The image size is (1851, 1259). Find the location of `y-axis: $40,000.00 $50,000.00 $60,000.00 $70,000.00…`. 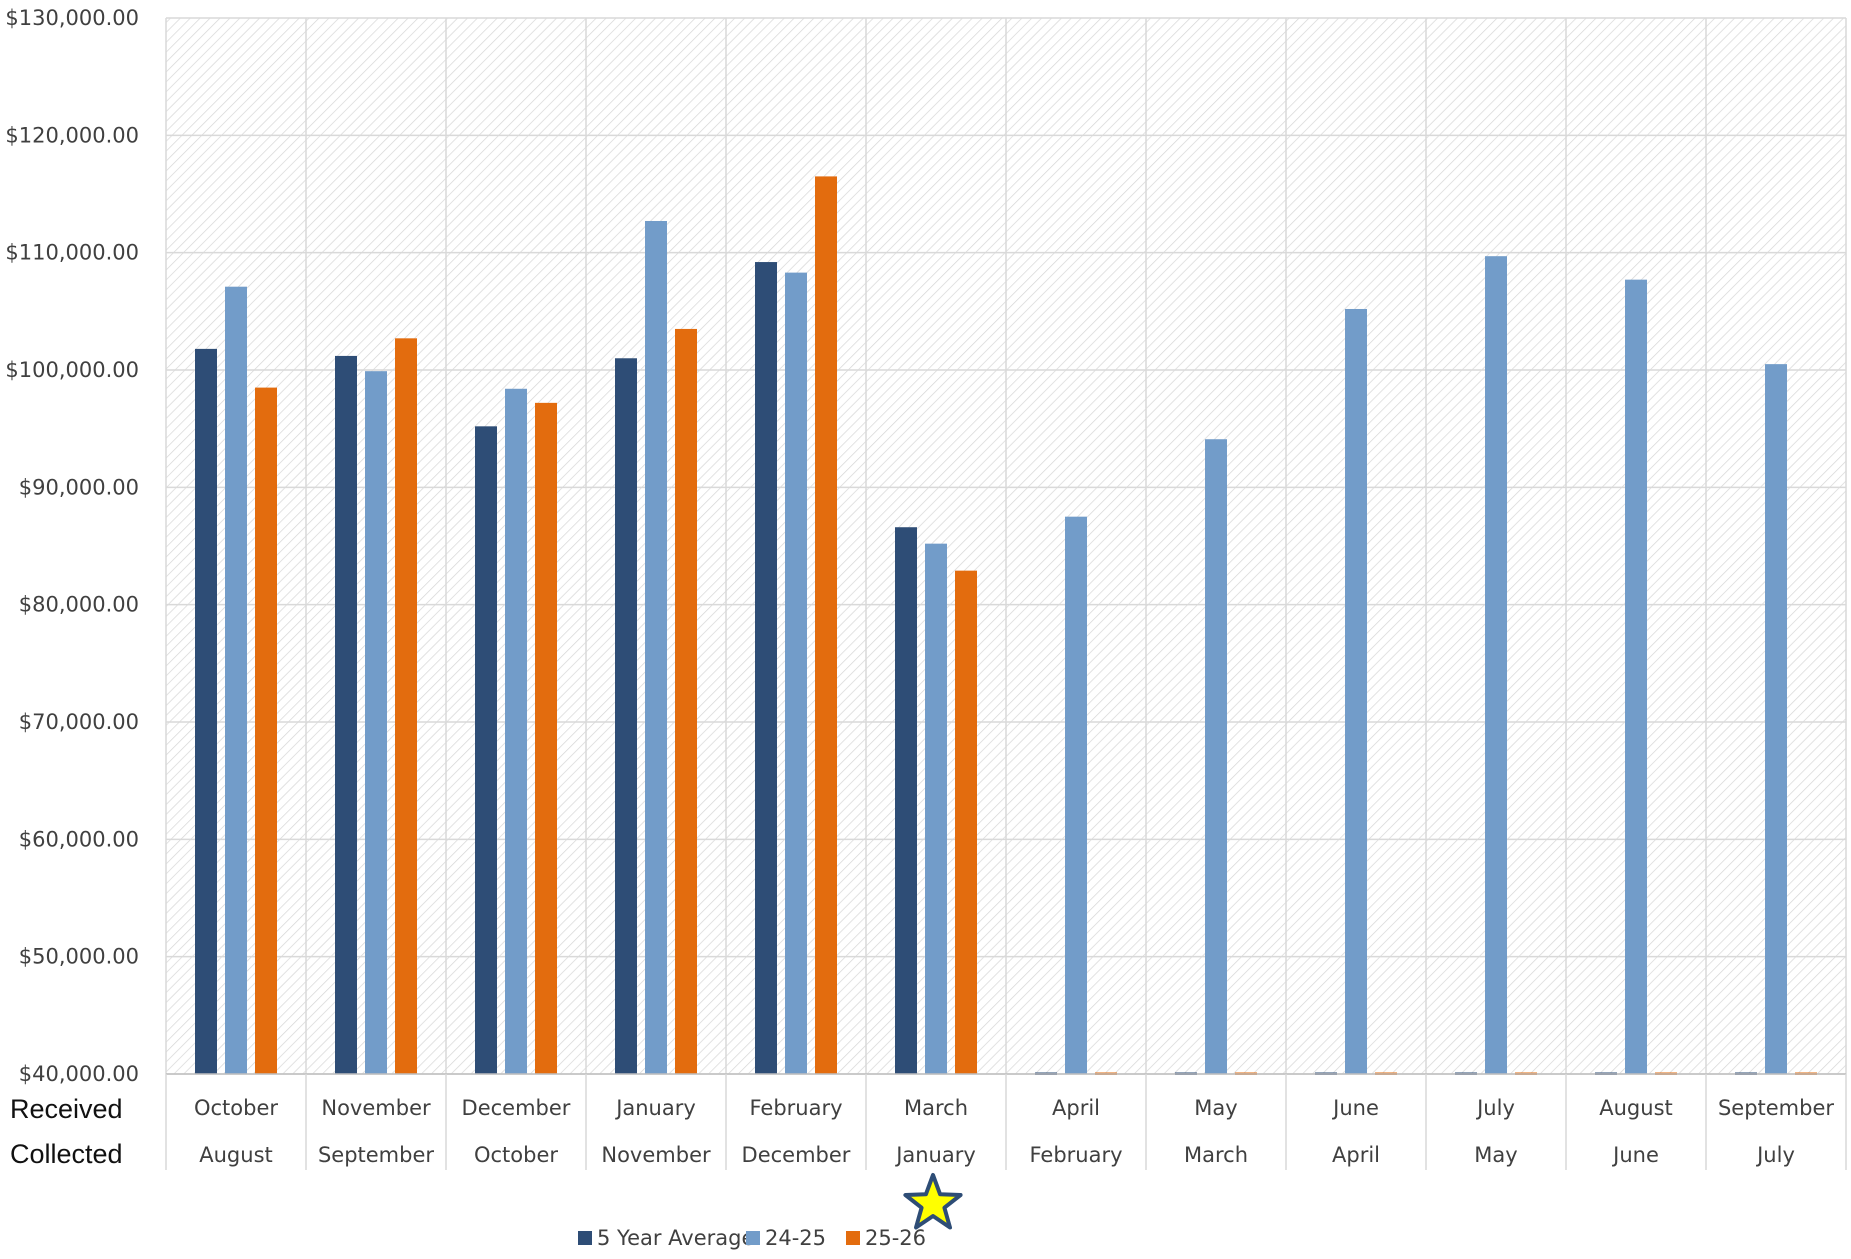

y-axis: $40,000.00 $50,000.00 $60,000.00 $70,000.00… is located at coordinates (72, 546).